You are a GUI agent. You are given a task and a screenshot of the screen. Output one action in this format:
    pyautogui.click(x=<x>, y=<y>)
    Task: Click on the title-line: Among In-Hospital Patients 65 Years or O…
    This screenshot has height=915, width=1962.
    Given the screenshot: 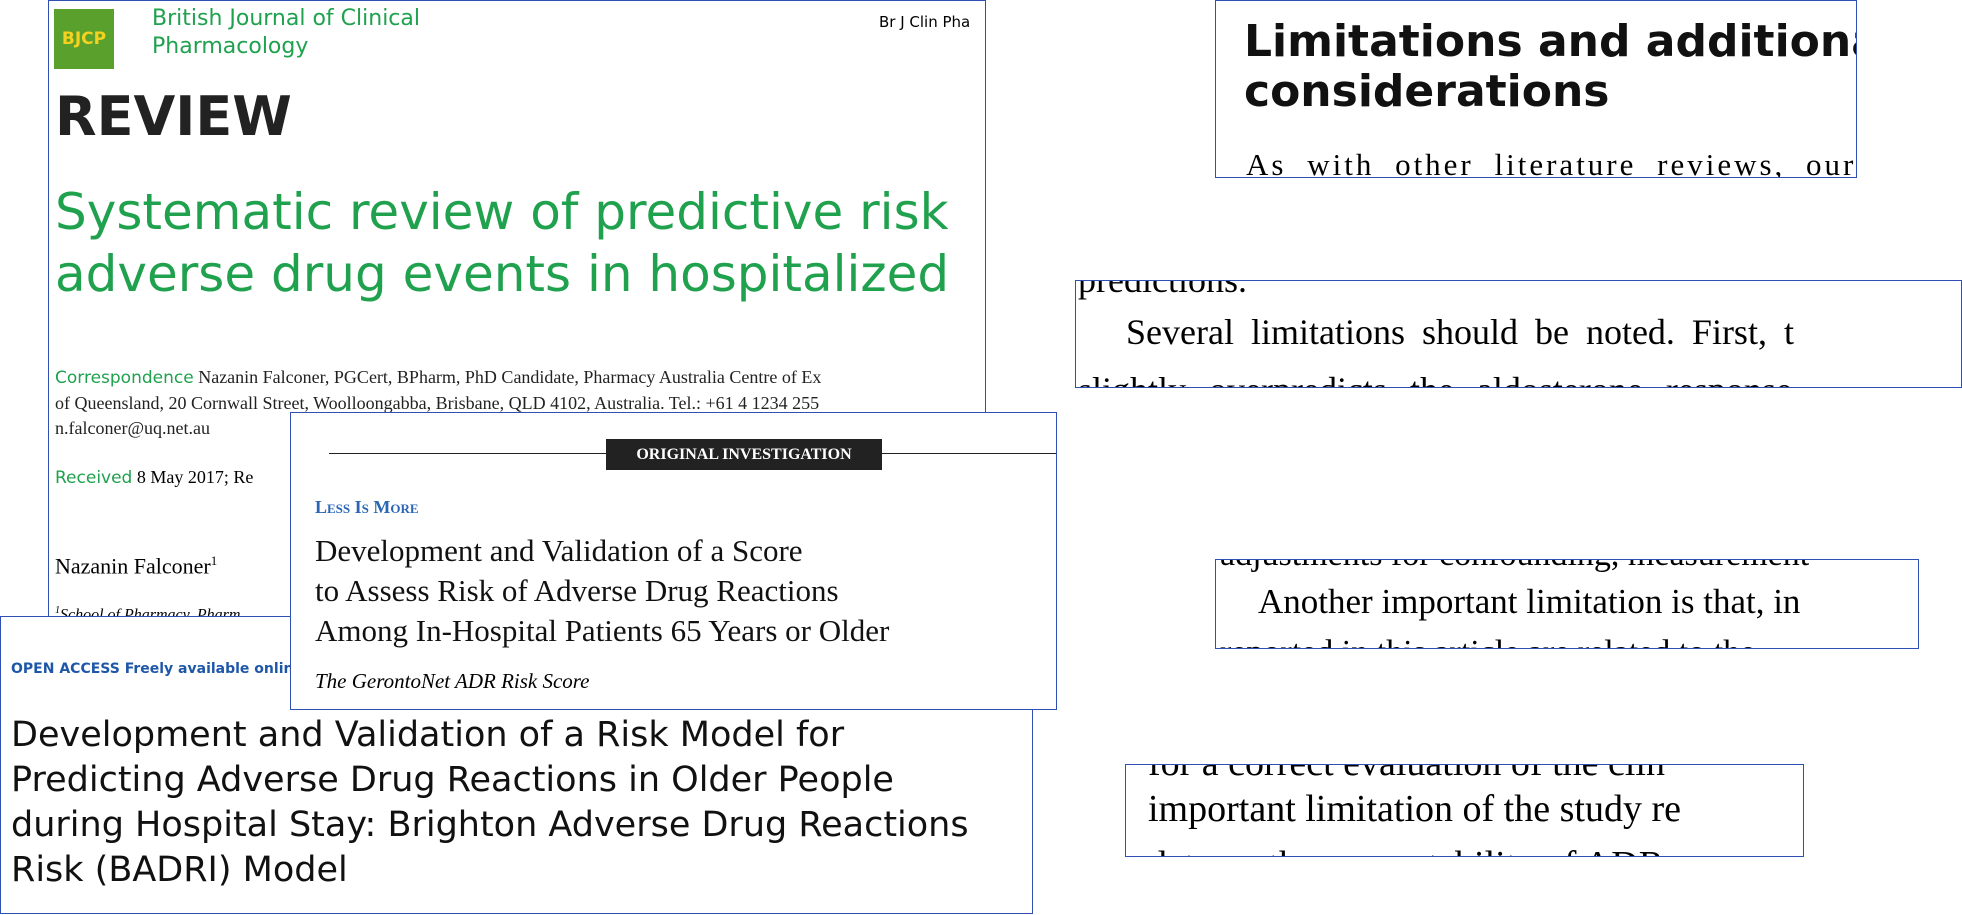 What is the action you would take?
    pyautogui.click(x=602, y=630)
    